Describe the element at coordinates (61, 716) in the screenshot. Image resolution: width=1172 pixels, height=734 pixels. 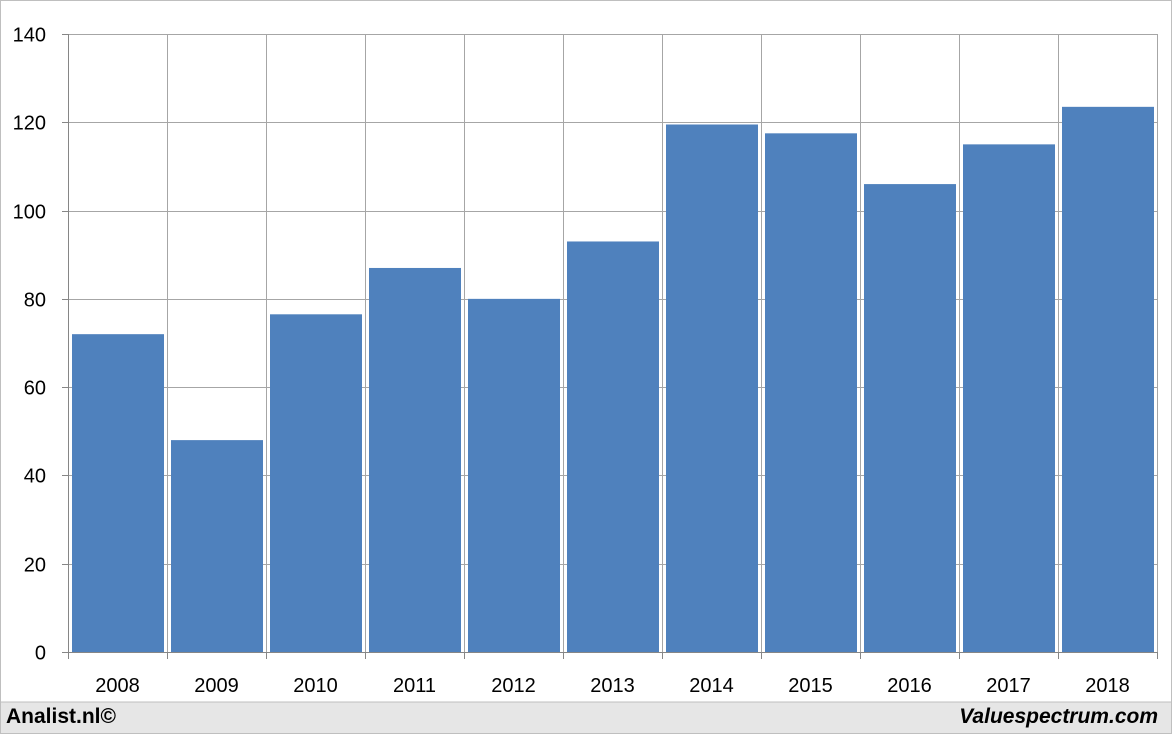
I see `footer-source-label: Analist.nl©` at that location.